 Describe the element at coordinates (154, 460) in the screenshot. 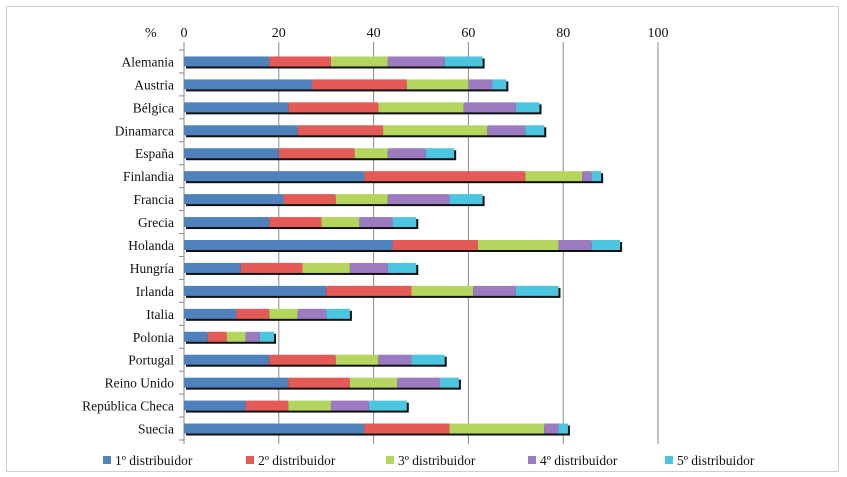

I see `legend-label-1: 1º distribuidor` at that location.